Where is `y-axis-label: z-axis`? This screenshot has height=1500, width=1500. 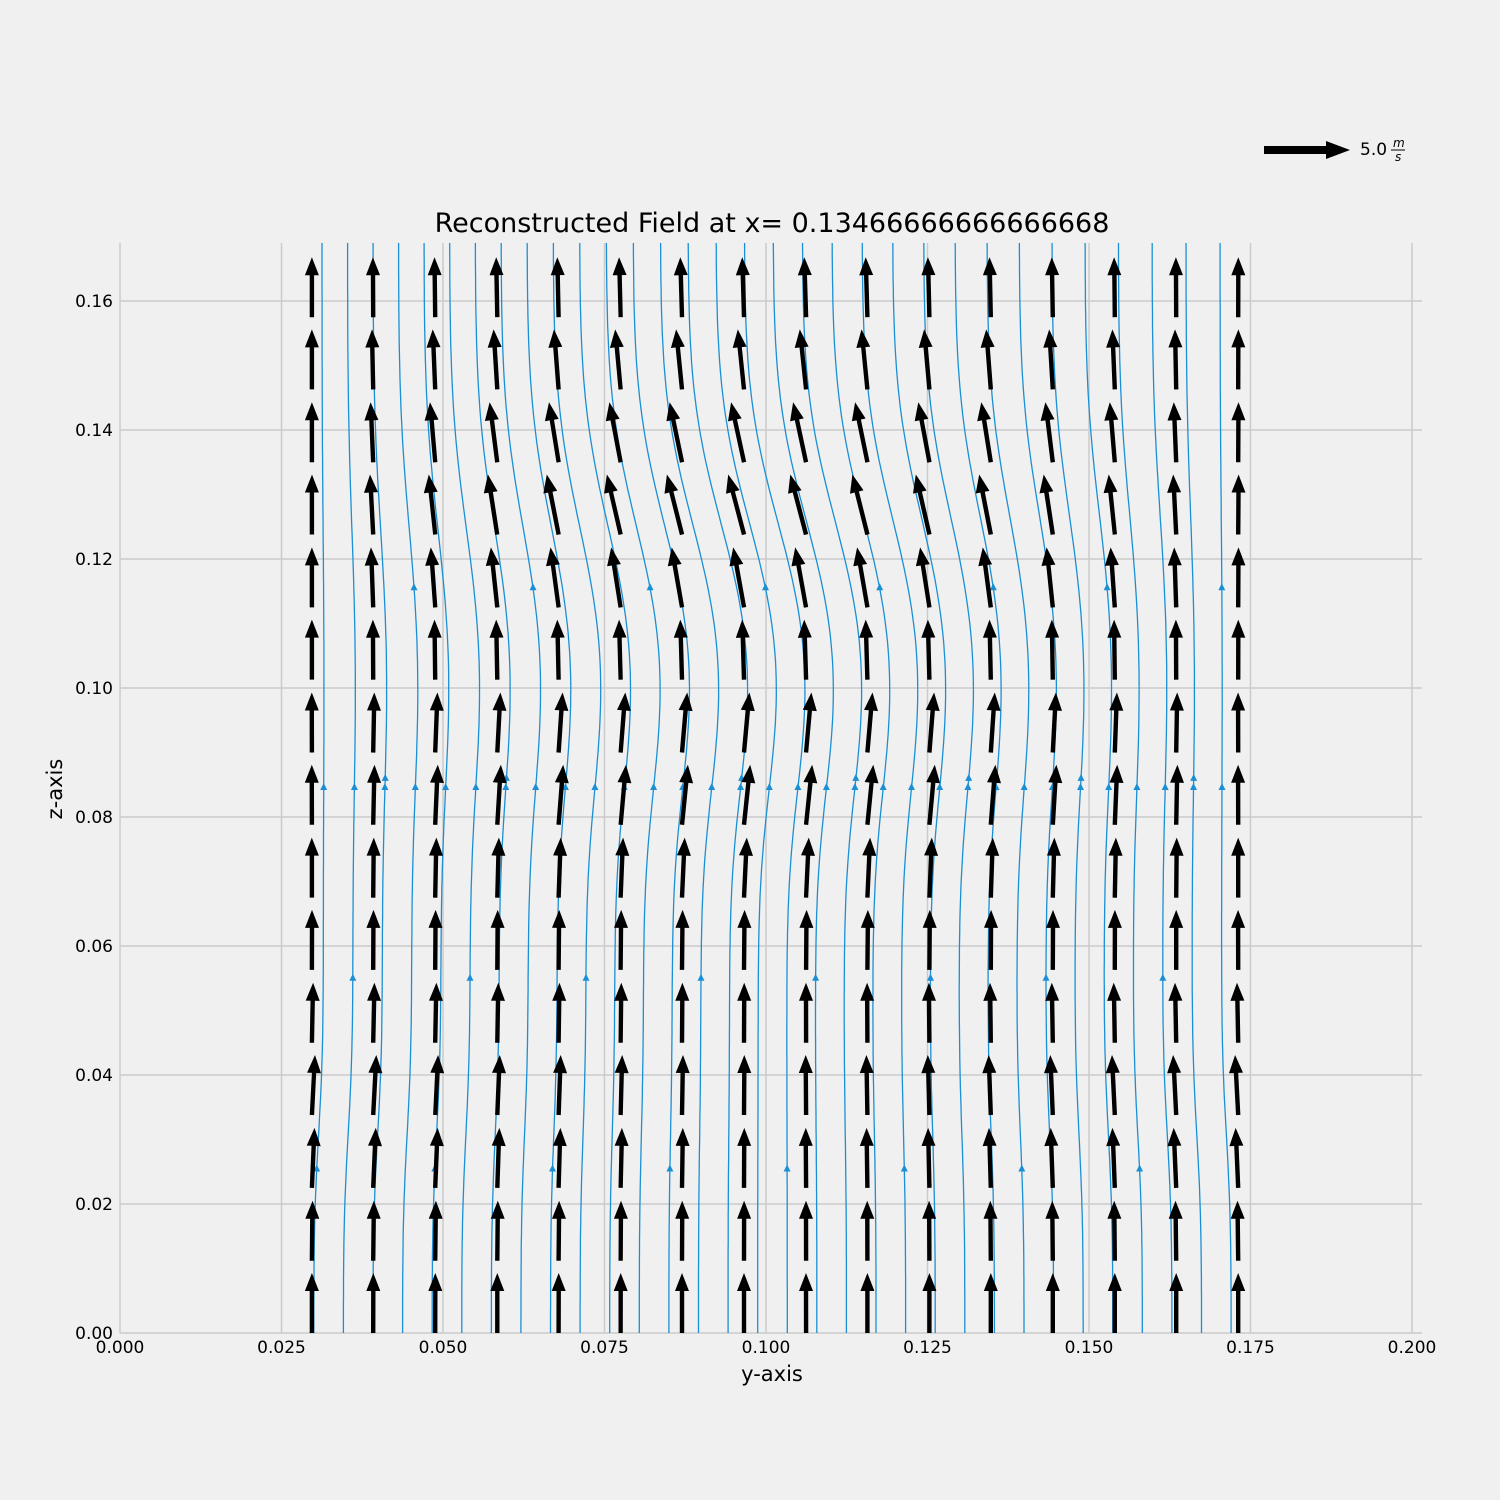
y-axis-label: z-axis is located at coordinates (55, 789).